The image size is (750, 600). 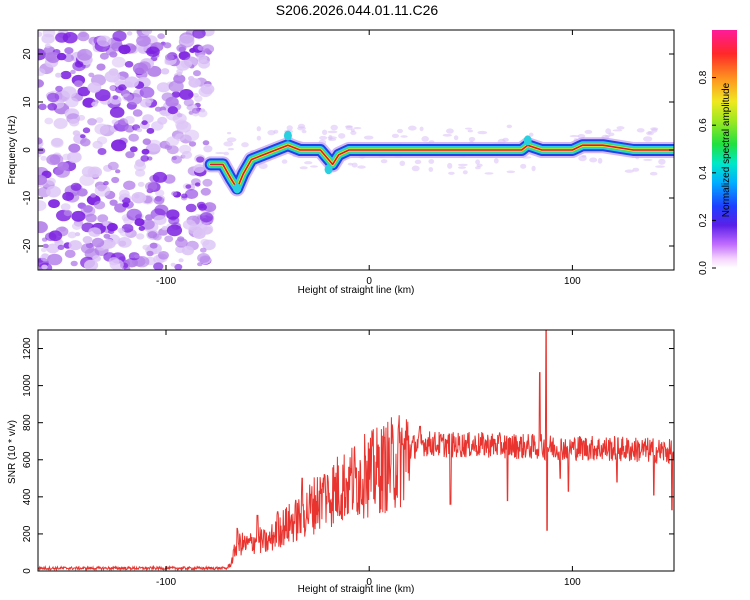 What do you see at coordinates (703, 125) in the screenshot?
I see `colorbar-tick-label: 0.6` at bounding box center [703, 125].